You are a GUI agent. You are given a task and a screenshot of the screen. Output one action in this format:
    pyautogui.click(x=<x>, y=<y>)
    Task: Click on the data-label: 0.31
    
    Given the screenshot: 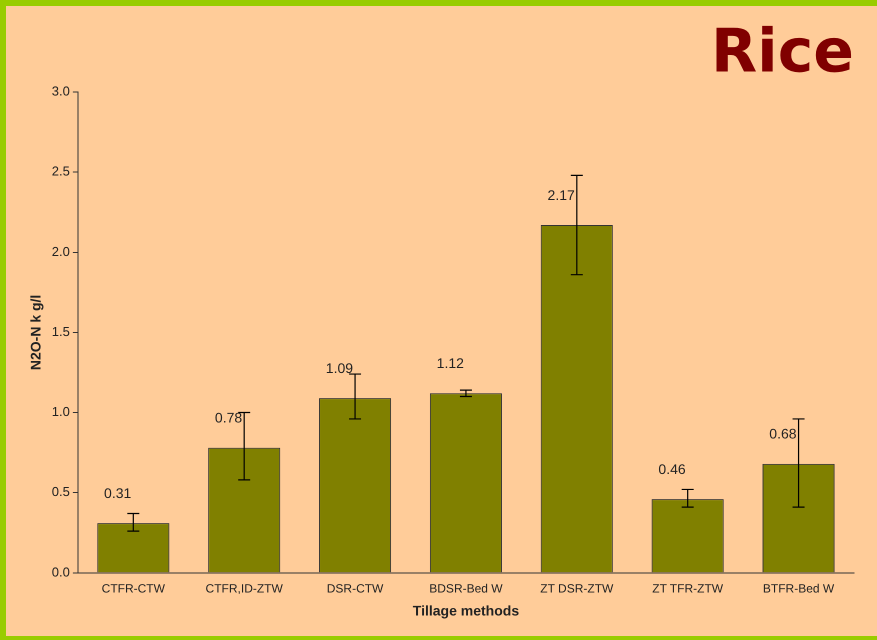 What is the action you would take?
    pyautogui.click(x=118, y=492)
    